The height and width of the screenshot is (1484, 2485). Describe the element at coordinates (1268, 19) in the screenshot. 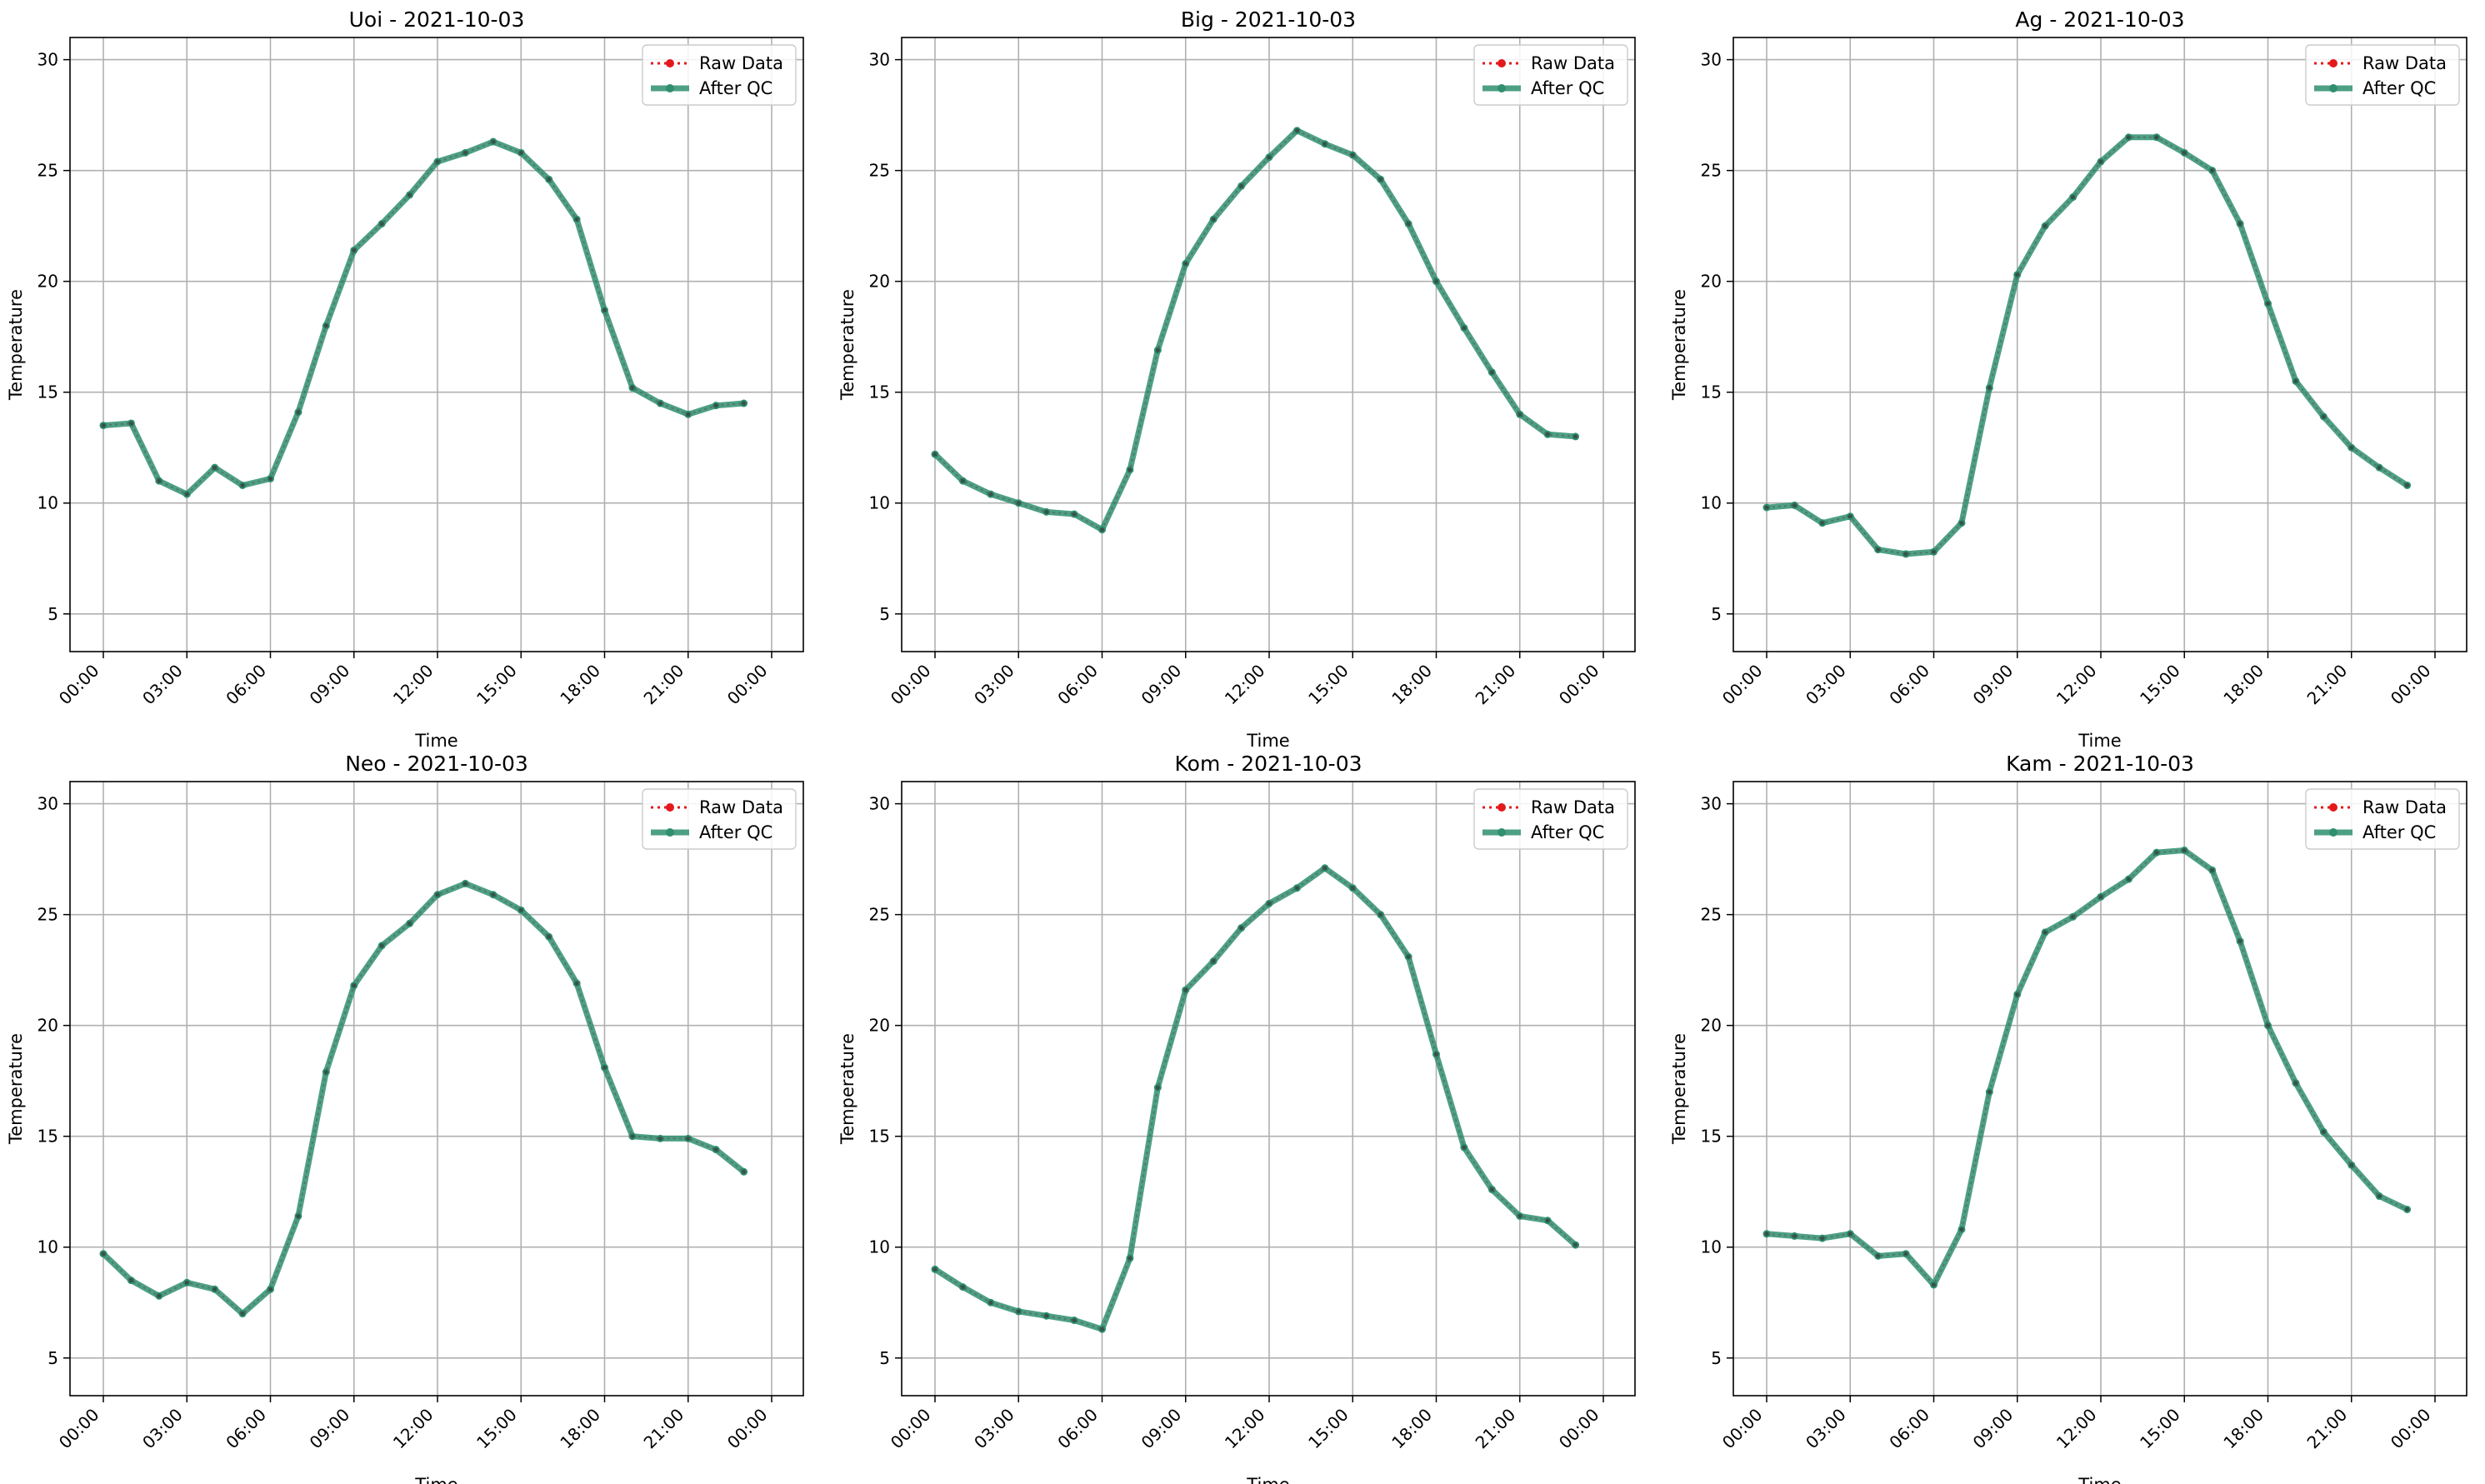

I see `chart-title: Big - 2021-10-03` at that location.